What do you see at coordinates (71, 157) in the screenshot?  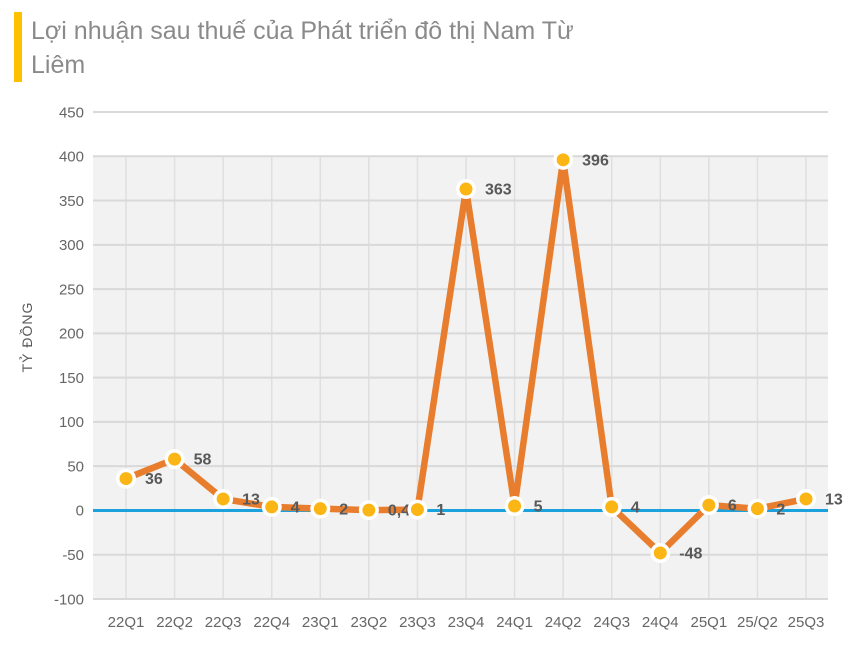 I see `y-axis-tick-label: 400` at bounding box center [71, 157].